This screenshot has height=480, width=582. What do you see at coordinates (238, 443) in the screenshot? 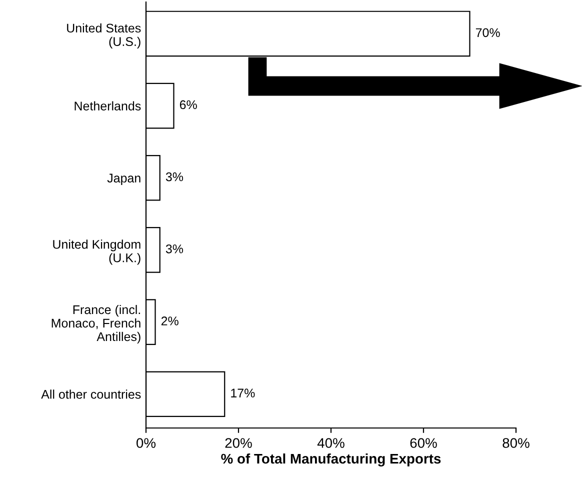
I see `x-tick-label: 20%` at bounding box center [238, 443].